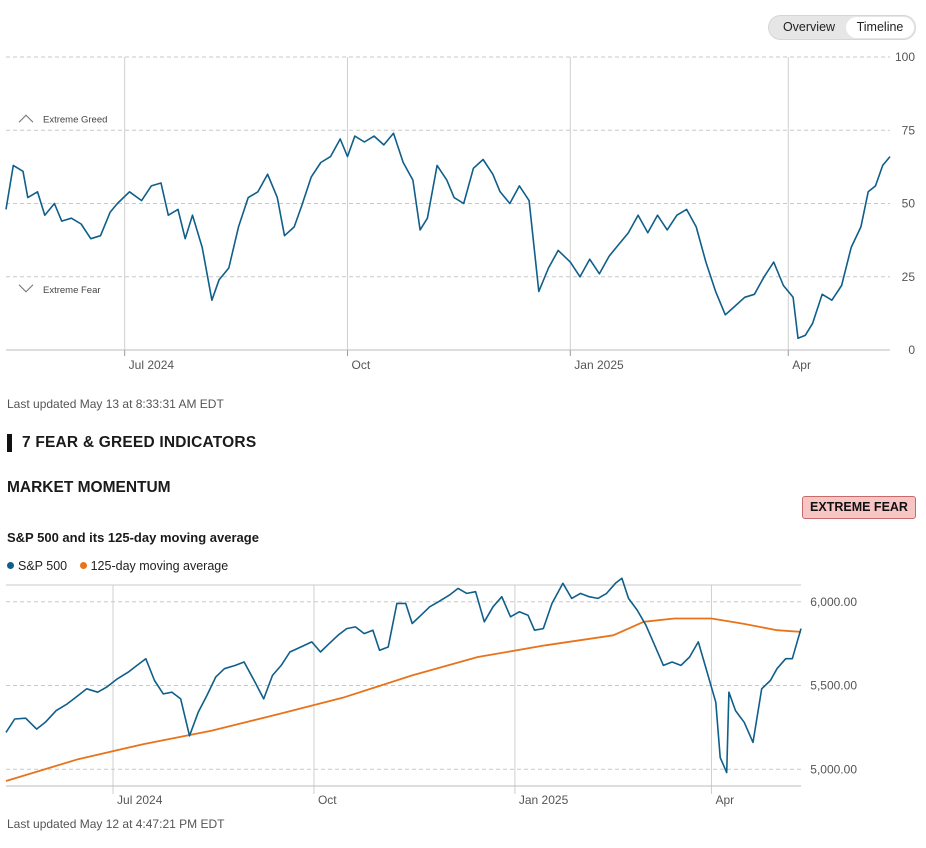 The height and width of the screenshot is (848, 926). I want to click on legend-label-moving-average: 125-day moving average, so click(159, 566).